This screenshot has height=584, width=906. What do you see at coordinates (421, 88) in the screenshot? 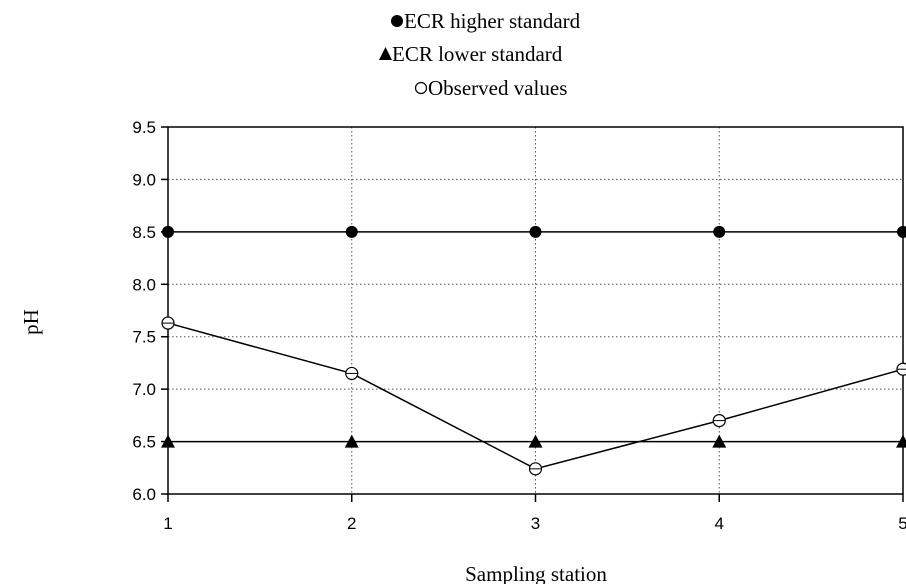
I see `legend-marker-observed` at bounding box center [421, 88].